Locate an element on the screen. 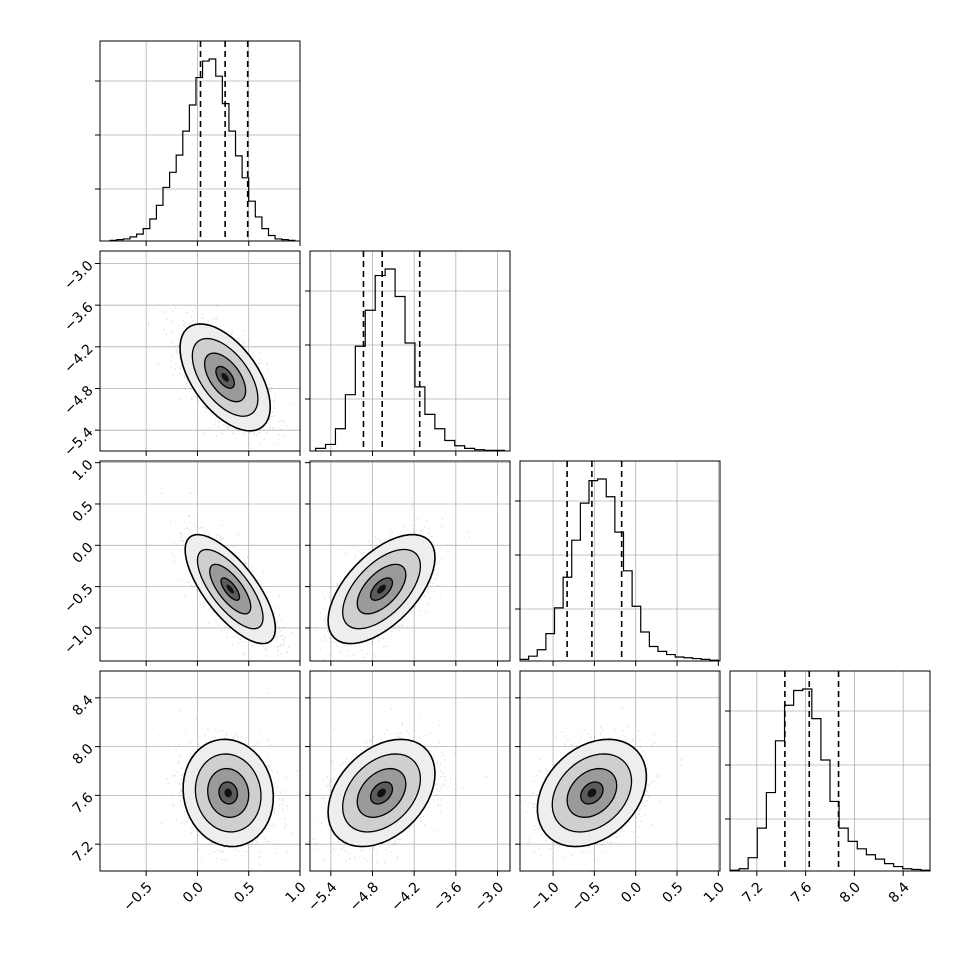 The width and height of the screenshot is (970, 970). y-tick-label-2-0: −1.0 is located at coordinates (78, 639).